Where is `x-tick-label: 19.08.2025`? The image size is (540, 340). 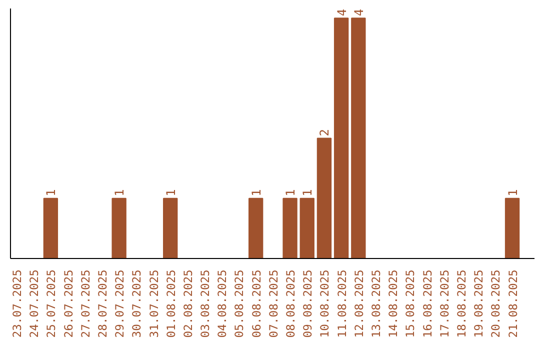
x-tick-label: 19.08.2025 is located at coordinates (479, 304).